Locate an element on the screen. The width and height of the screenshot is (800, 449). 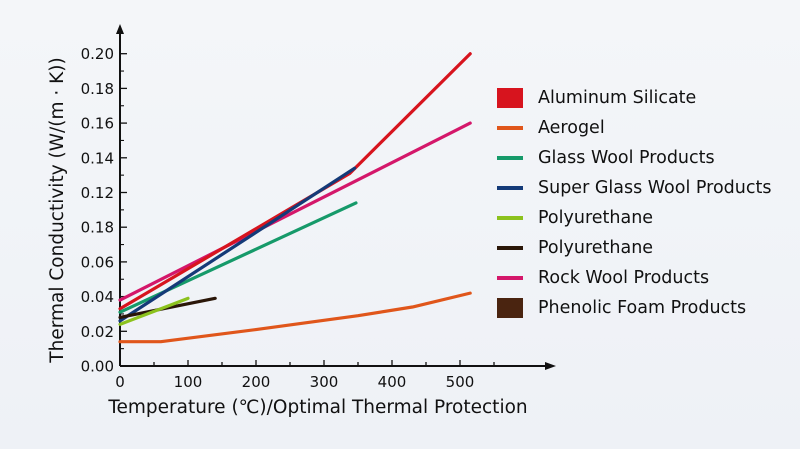
legend-item: Rock Wool Products is located at coordinates (634, 278).